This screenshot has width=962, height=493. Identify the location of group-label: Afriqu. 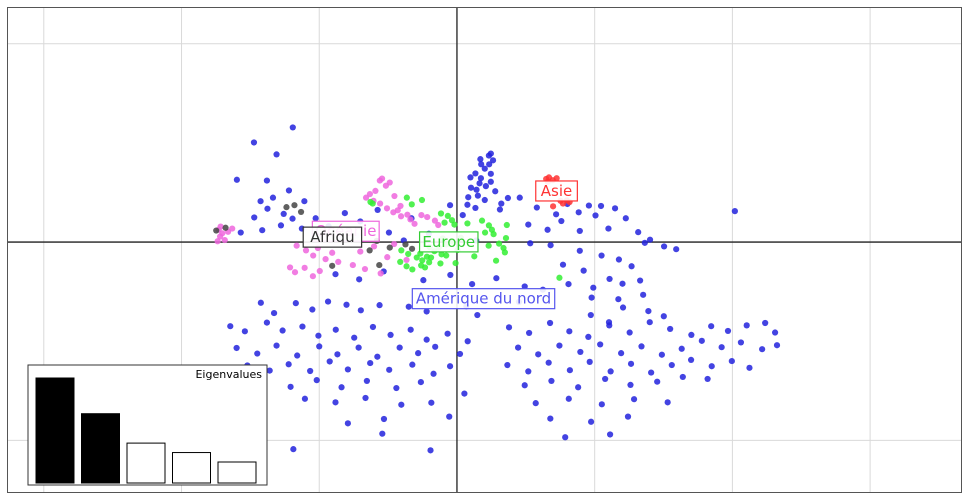
(332, 237).